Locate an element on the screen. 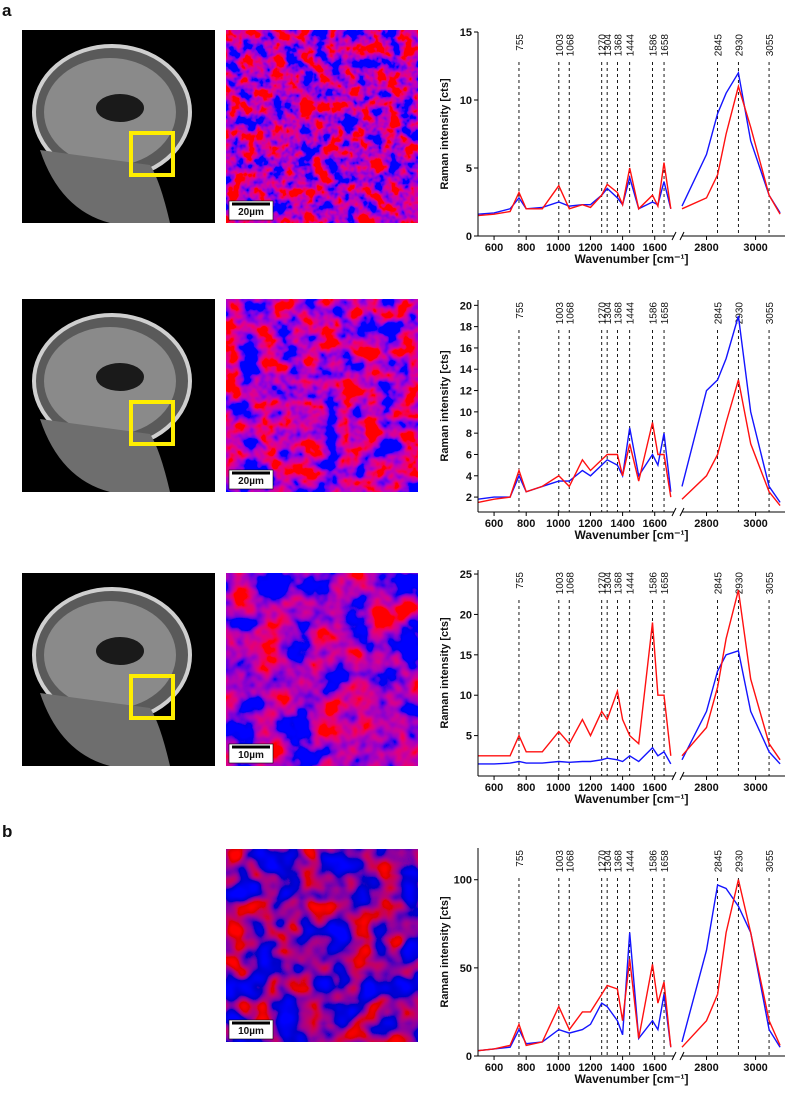 This screenshot has height=1095, width=787. y-tick-label: 6 is located at coordinates (469, 455).